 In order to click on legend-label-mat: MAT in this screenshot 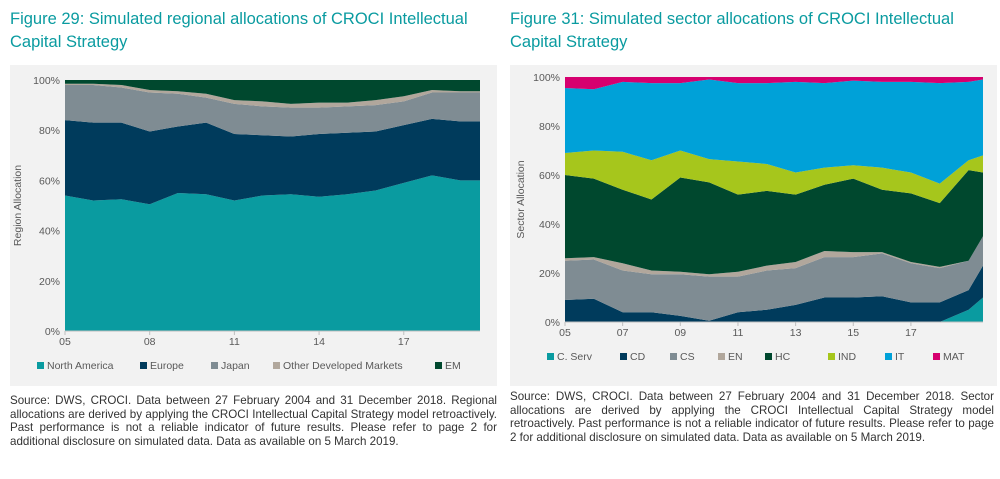, I will do `click(954, 357)`.